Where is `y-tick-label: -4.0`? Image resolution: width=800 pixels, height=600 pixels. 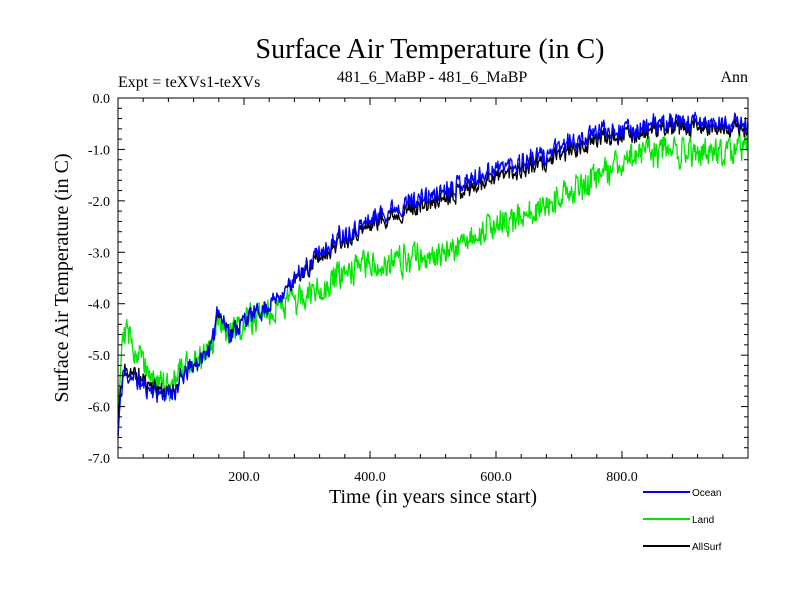
y-tick-label: -4.0 is located at coordinates (99, 305).